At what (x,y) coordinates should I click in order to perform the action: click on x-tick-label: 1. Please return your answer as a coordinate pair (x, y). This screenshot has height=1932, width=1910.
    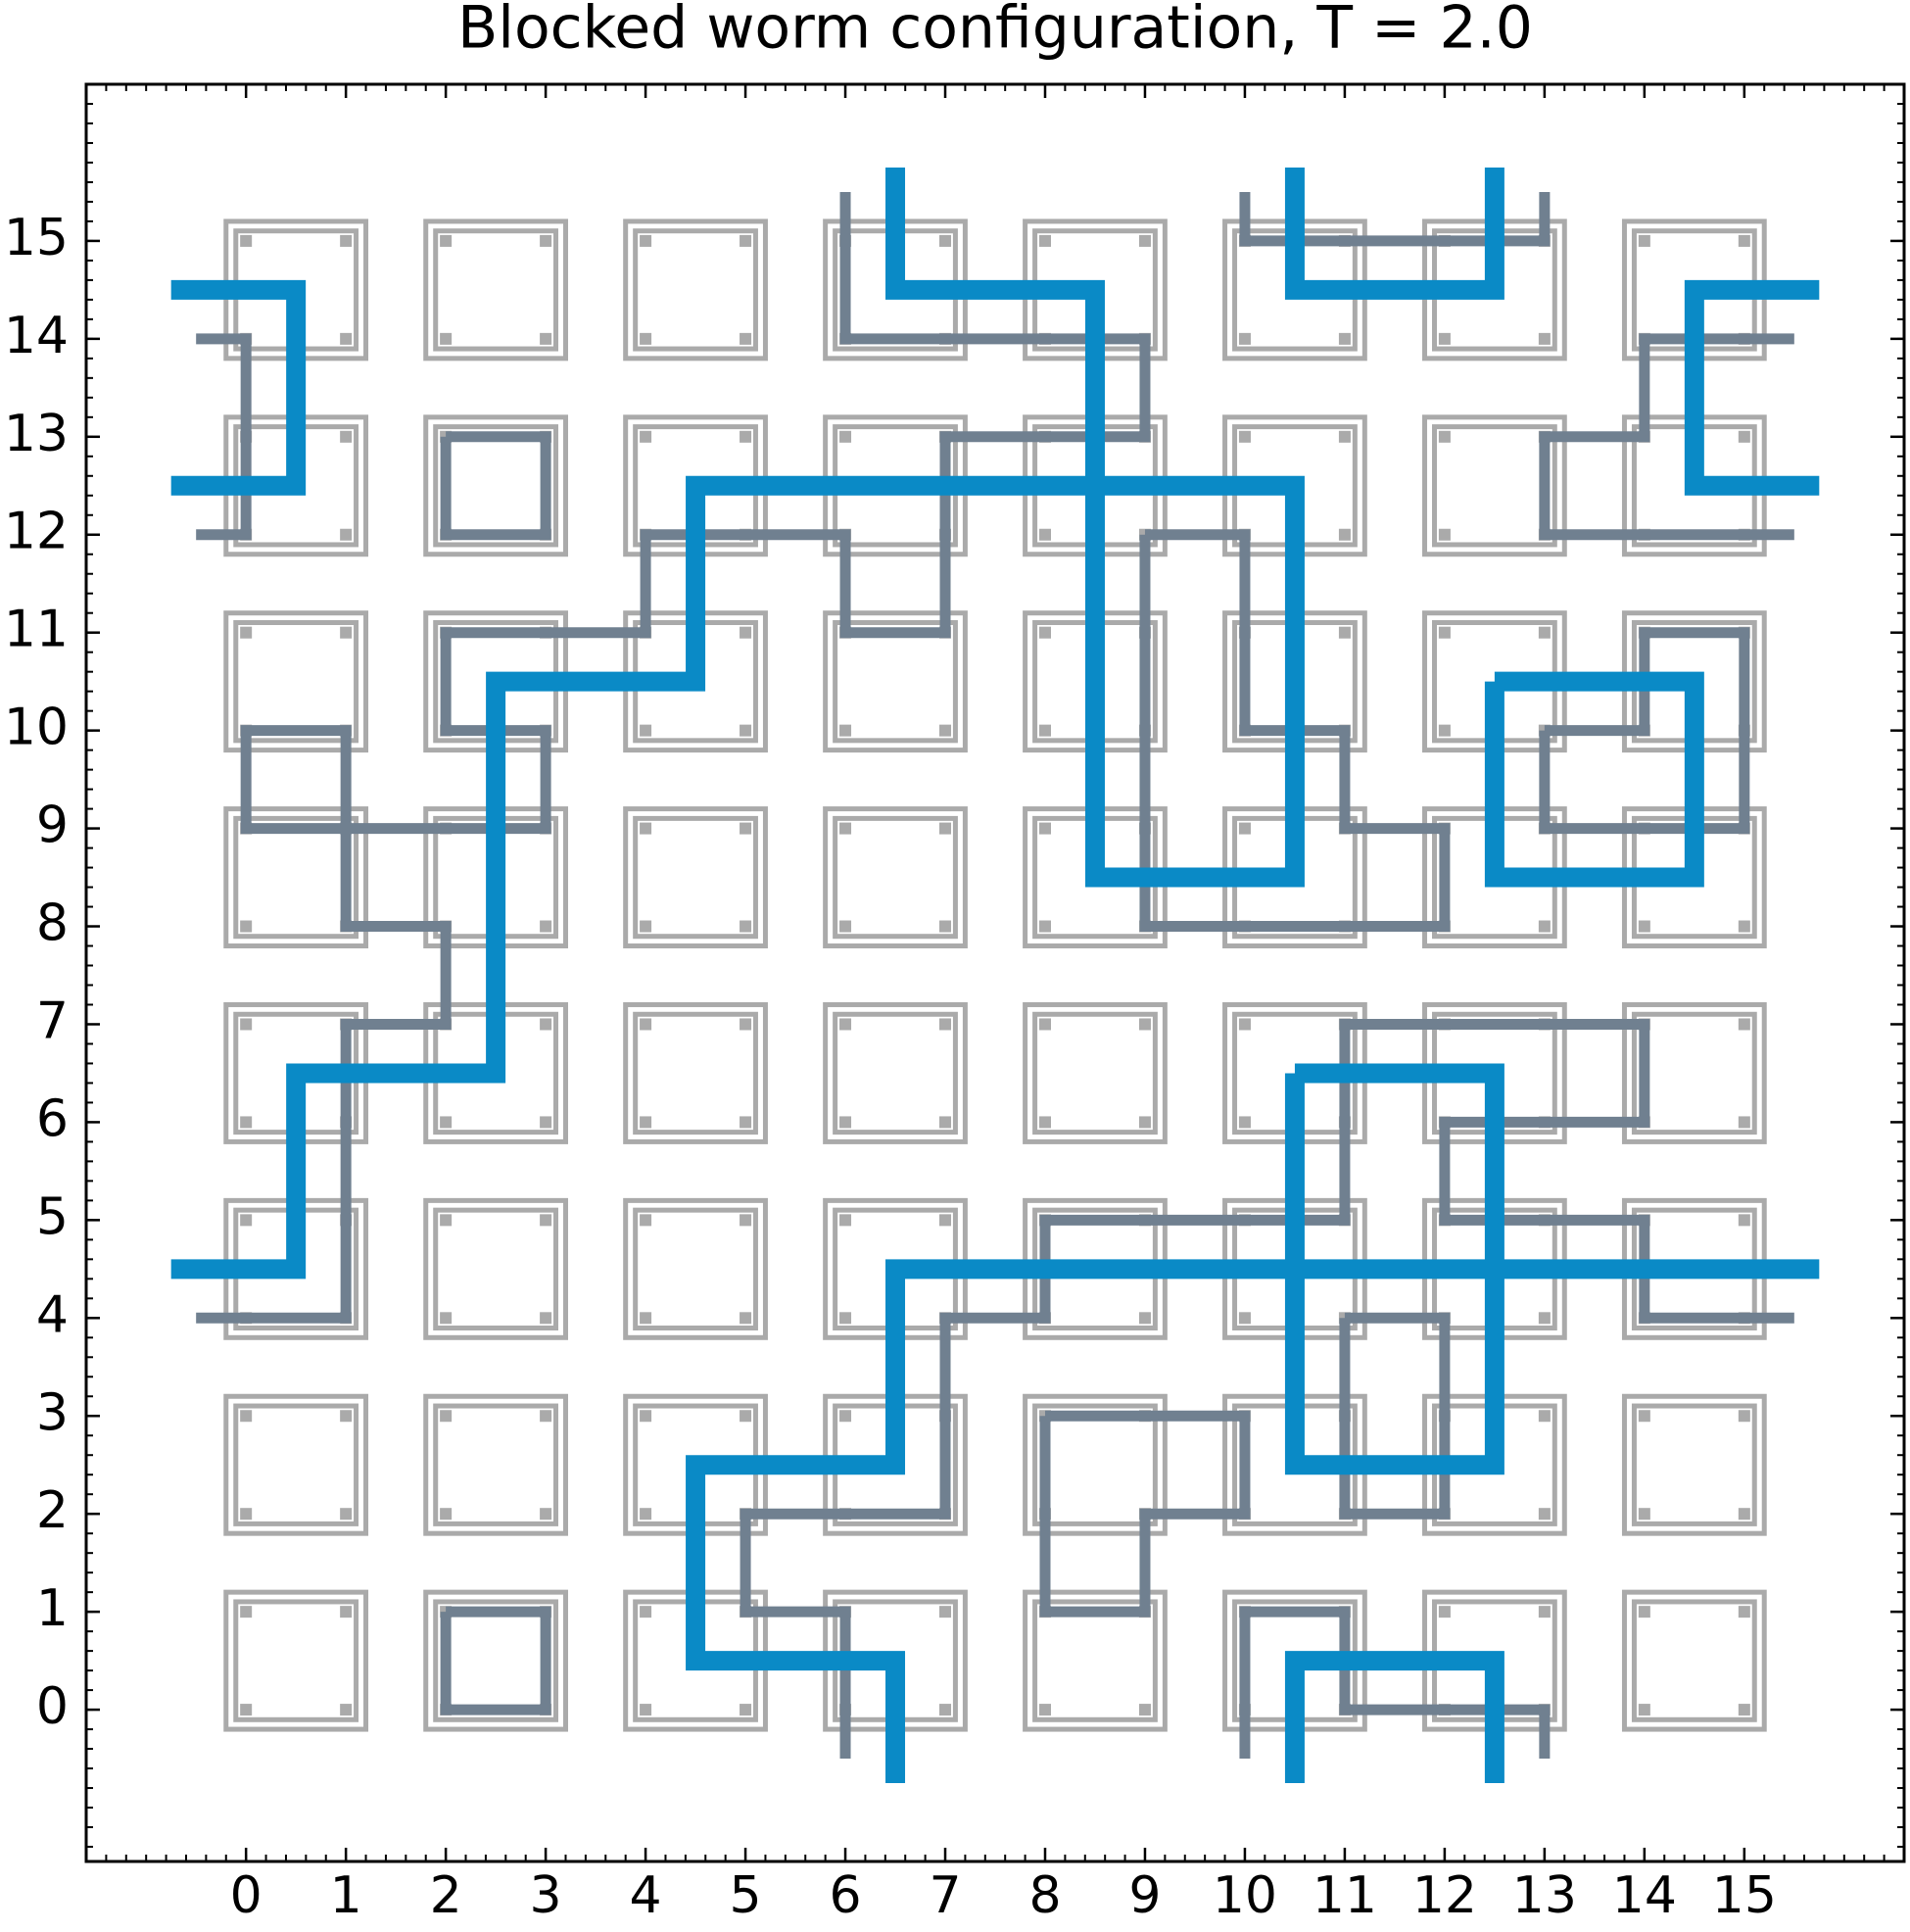
    Looking at the image, I should click on (346, 1895).